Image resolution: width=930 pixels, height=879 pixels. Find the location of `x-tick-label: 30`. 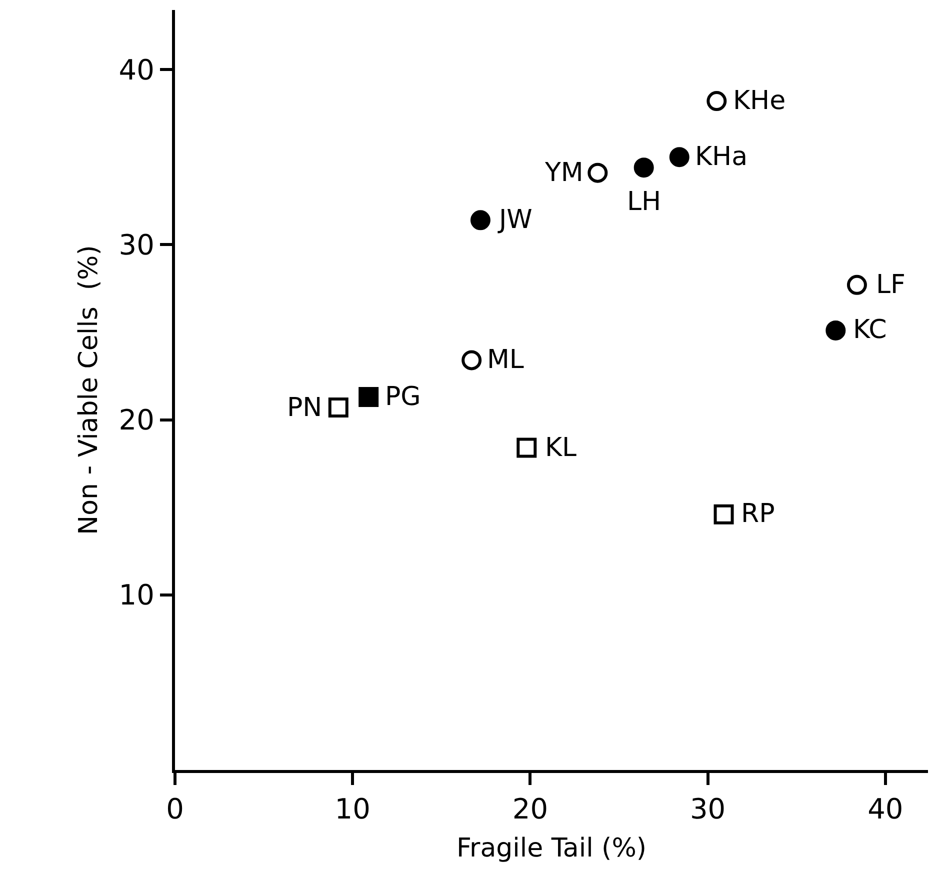

x-tick-label: 30 is located at coordinates (708, 809).